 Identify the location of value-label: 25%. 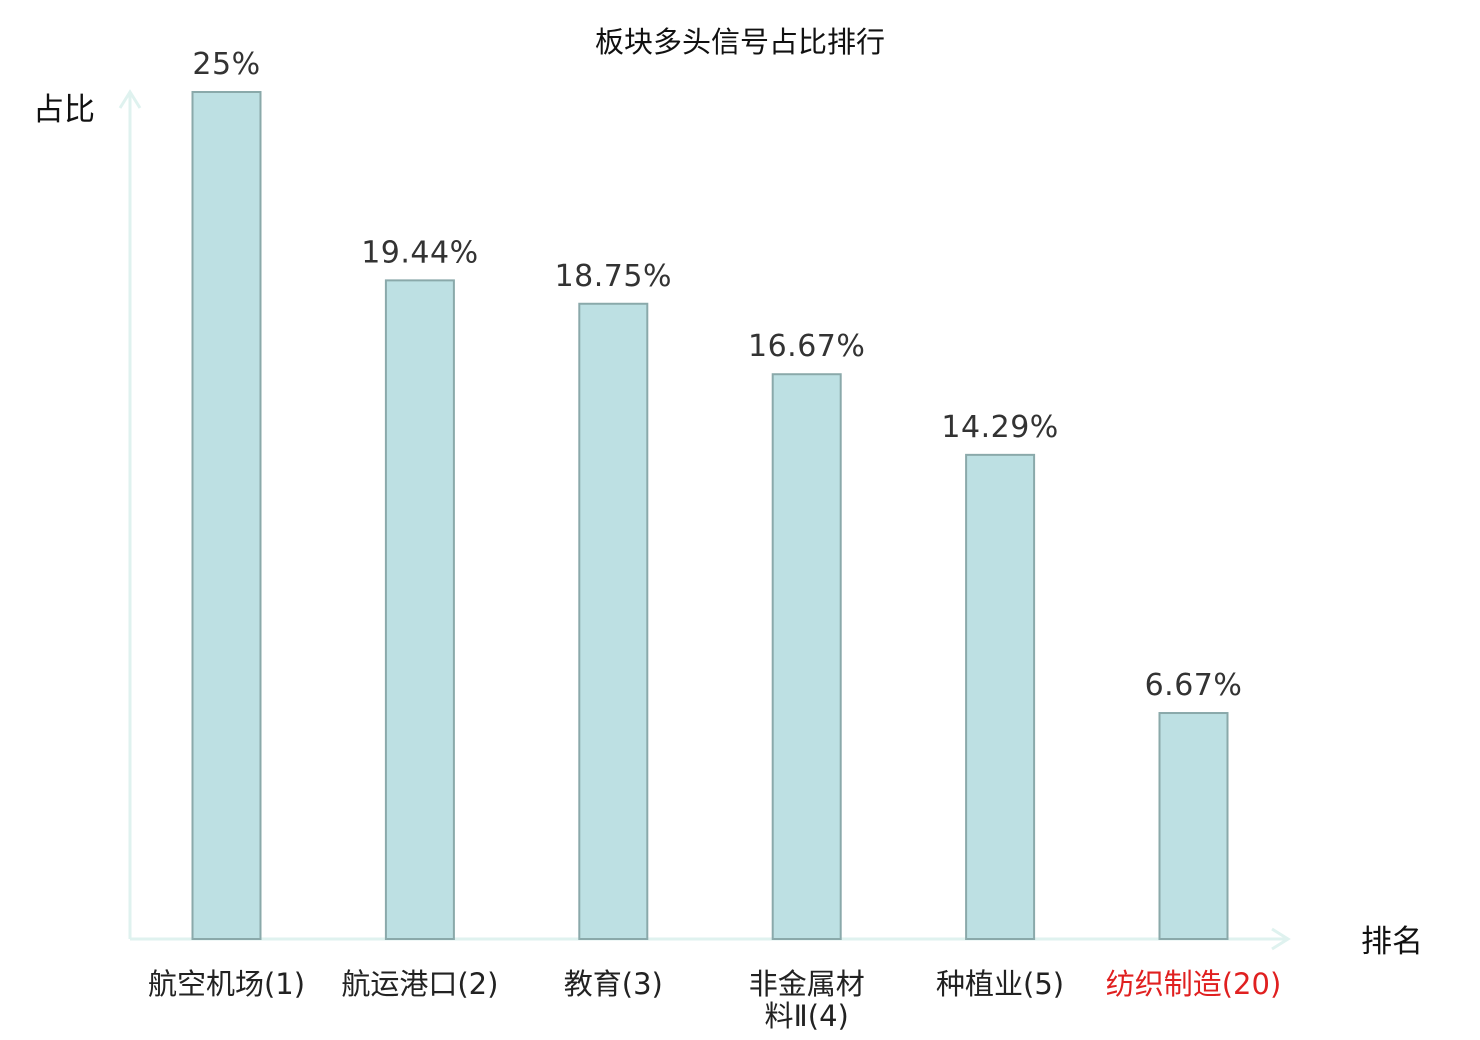
(226, 64).